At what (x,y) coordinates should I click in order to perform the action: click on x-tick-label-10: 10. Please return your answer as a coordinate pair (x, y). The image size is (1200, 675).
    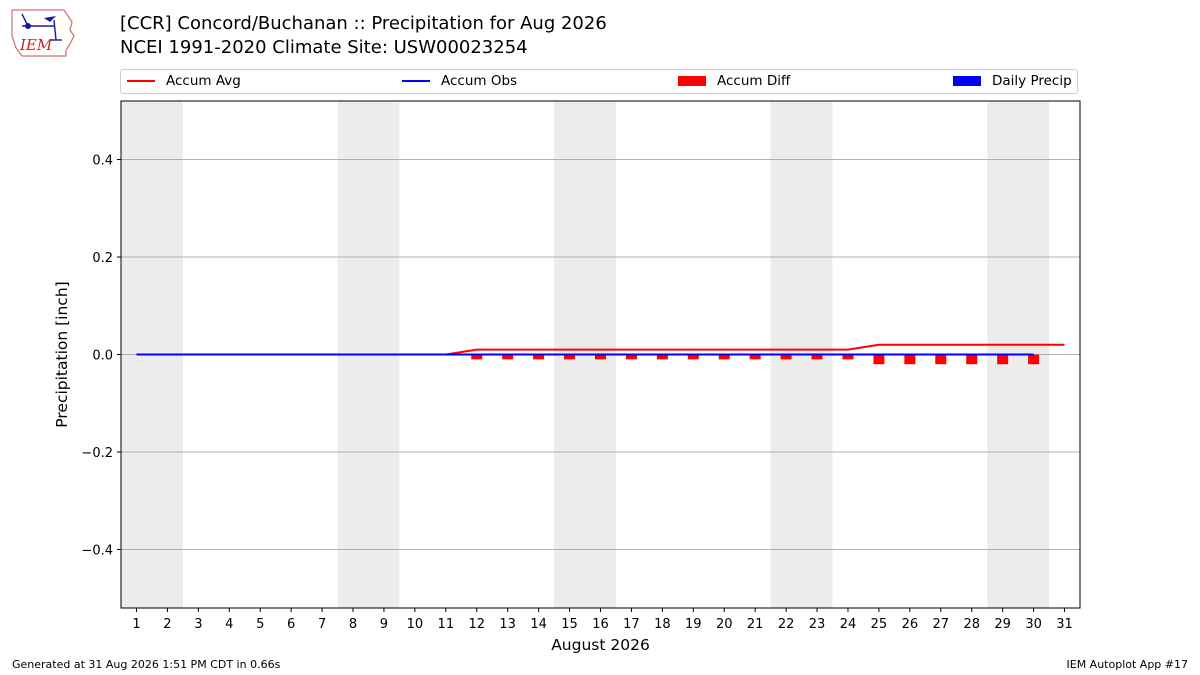
    Looking at the image, I should click on (415, 624).